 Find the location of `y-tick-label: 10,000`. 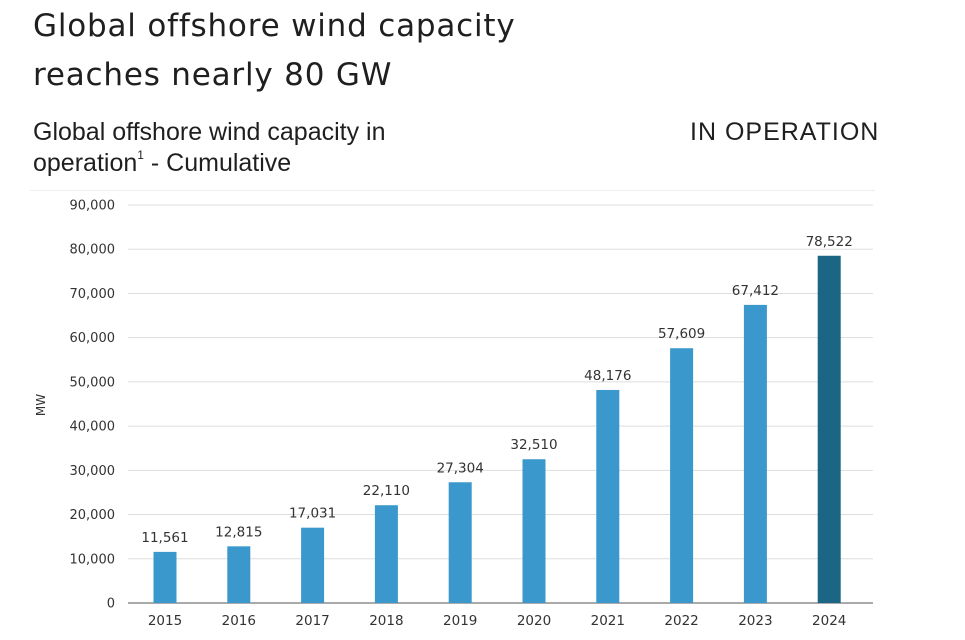

y-tick-label: 10,000 is located at coordinates (93, 559).